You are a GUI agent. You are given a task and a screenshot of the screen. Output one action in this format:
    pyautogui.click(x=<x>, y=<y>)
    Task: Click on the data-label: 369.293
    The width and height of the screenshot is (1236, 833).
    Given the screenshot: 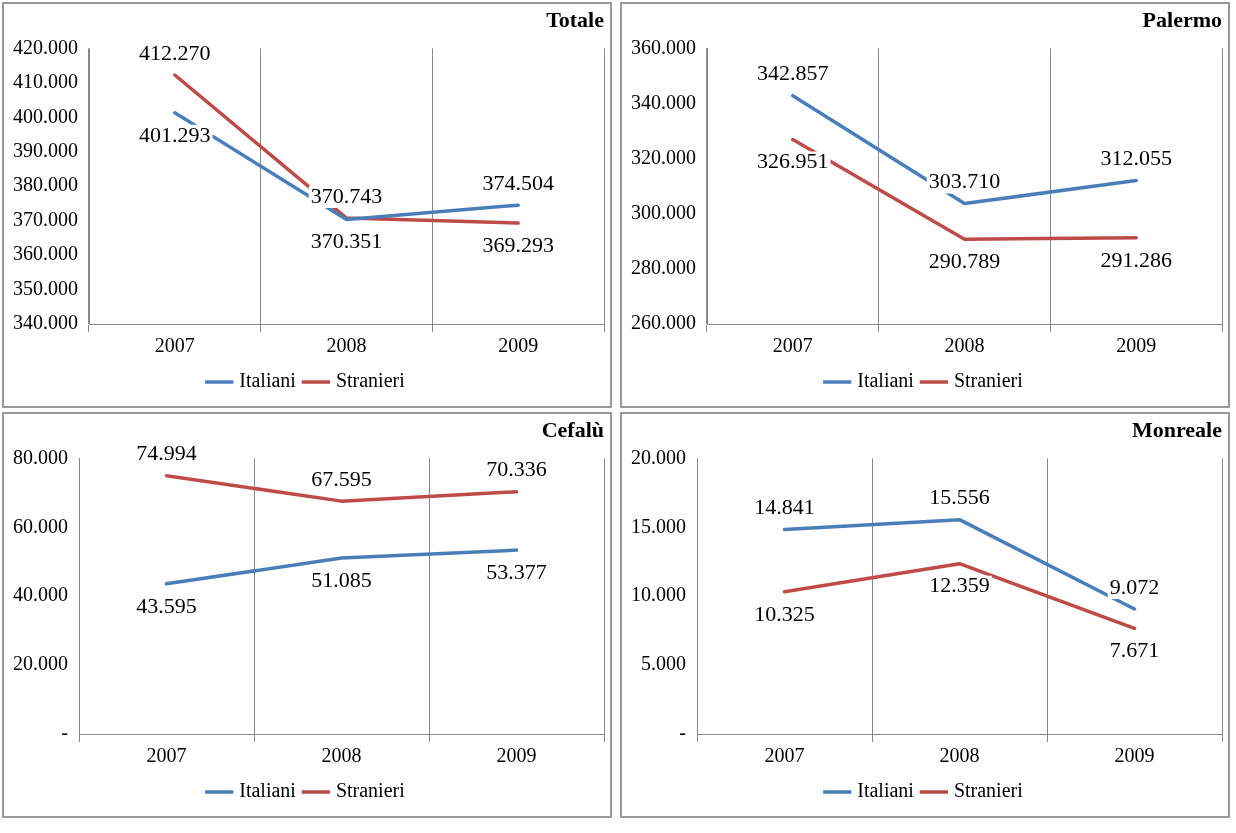 What is the action you would take?
    pyautogui.click(x=518, y=244)
    